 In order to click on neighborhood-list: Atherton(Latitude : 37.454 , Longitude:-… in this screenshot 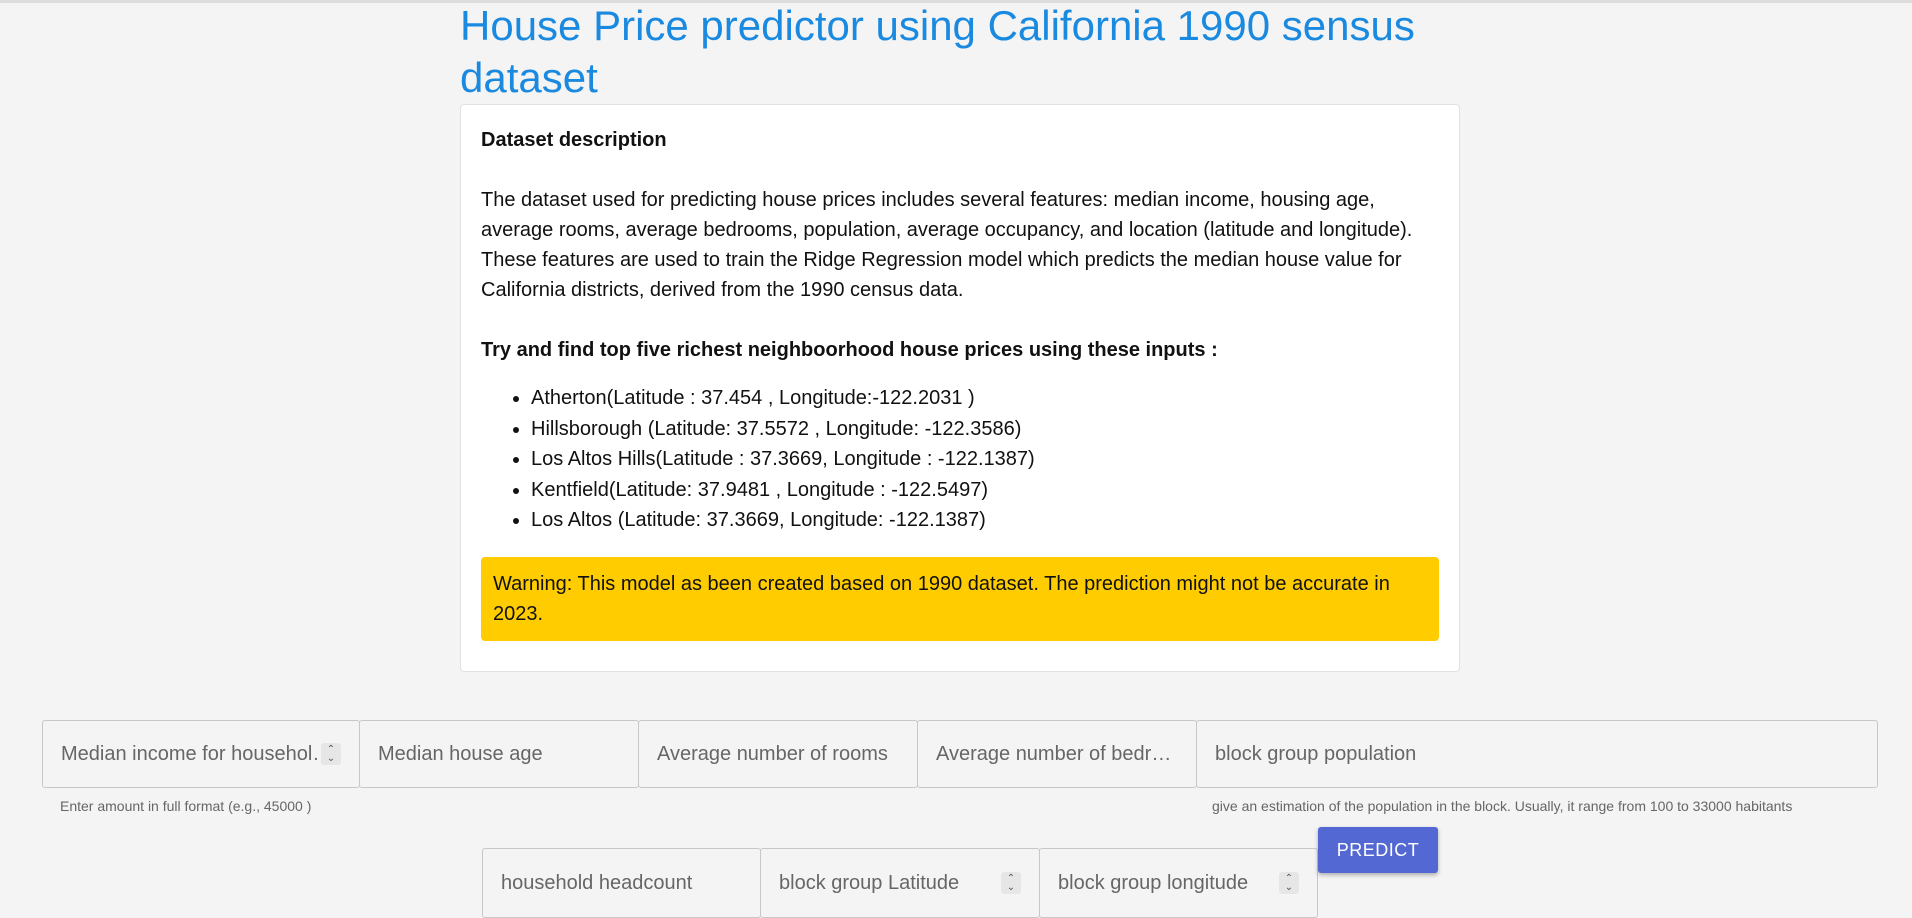, I will do `click(960, 459)`.